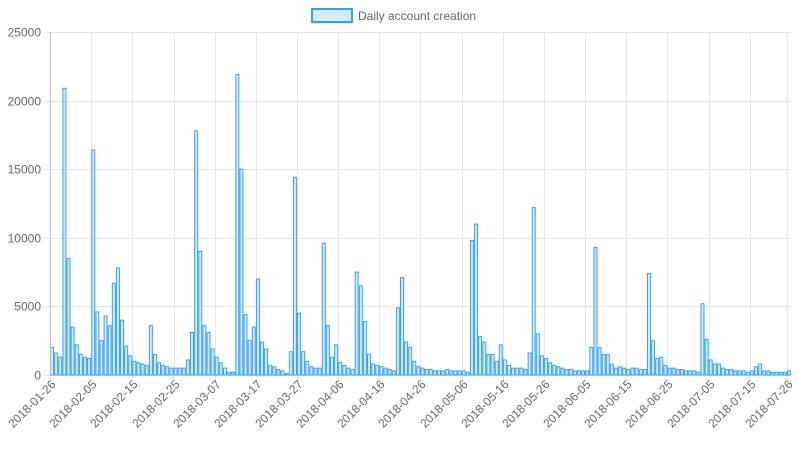  Describe the element at coordinates (417, 16) in the screenshot. I see `legend-label: Daily account creation` at that location.